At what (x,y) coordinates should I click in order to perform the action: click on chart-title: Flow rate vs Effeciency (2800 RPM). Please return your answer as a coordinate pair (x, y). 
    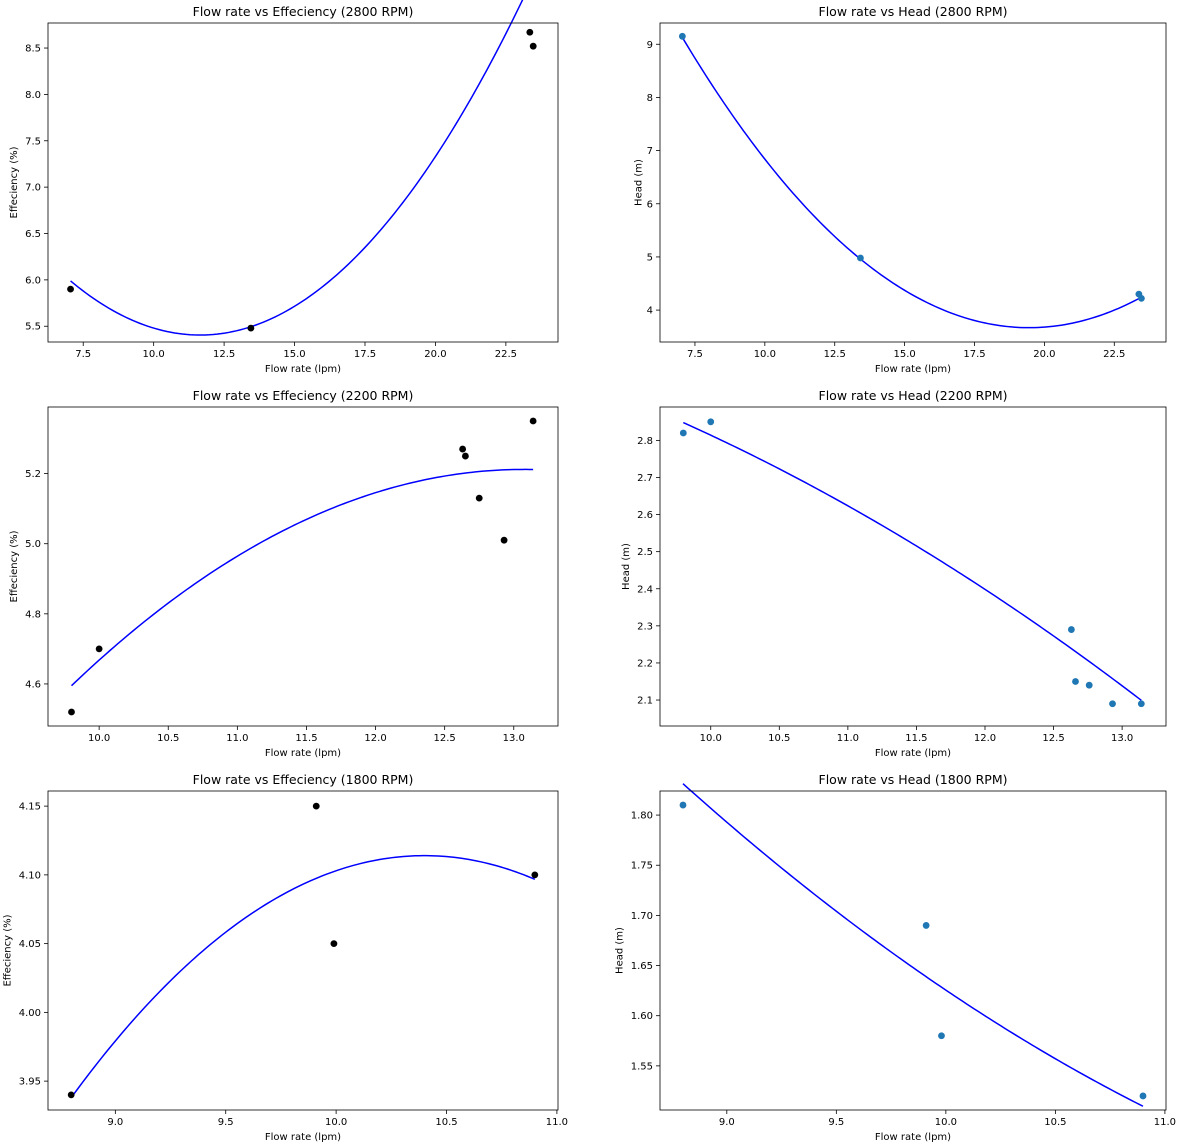
    Looking at the image, I should click on (303, 11).